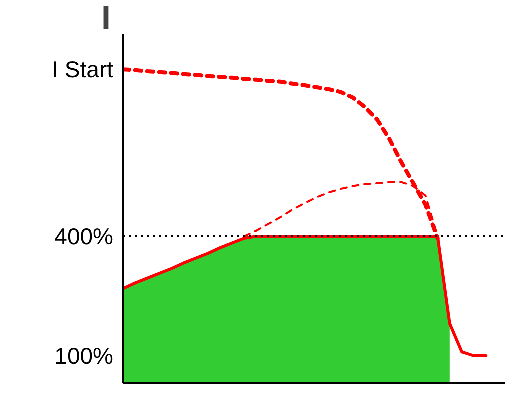 The height and width of the screenshot is (412, 515). What do you see at coordinates (83, 69) in the screenshot?
I see `y-tick-label: I Start` at bounding box center [83, 69].